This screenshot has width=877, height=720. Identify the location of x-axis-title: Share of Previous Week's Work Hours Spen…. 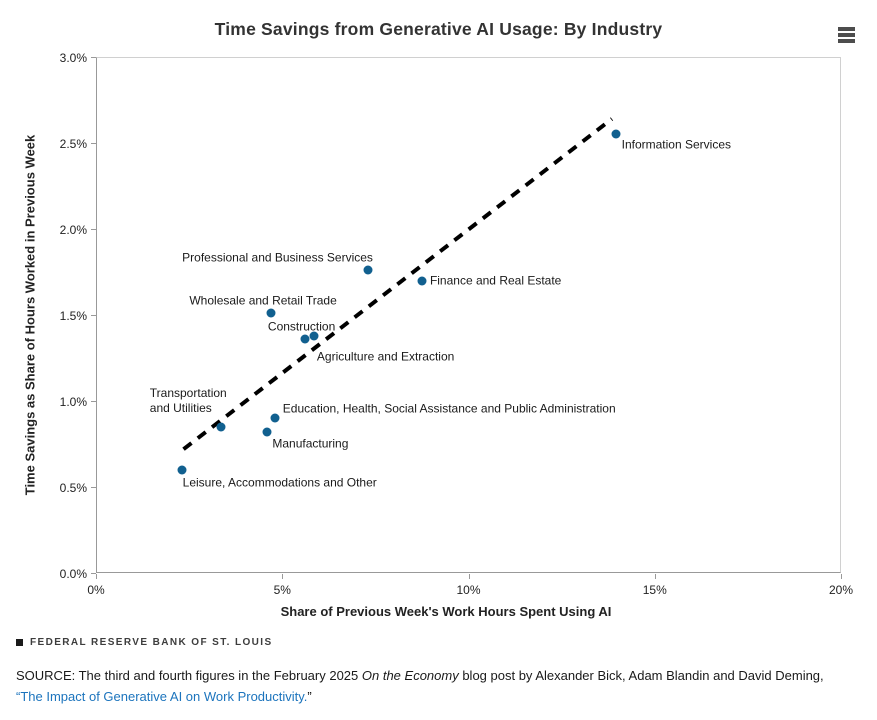
(446, 611).